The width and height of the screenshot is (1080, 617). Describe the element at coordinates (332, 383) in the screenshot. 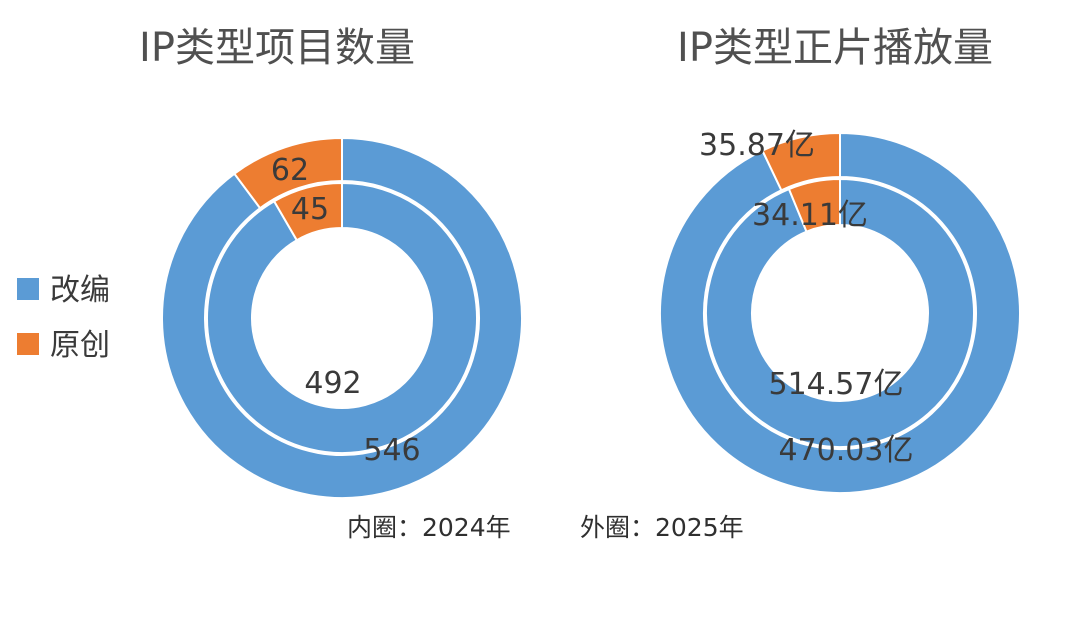

I see `data-label-inner-adapted: 492` at that location.